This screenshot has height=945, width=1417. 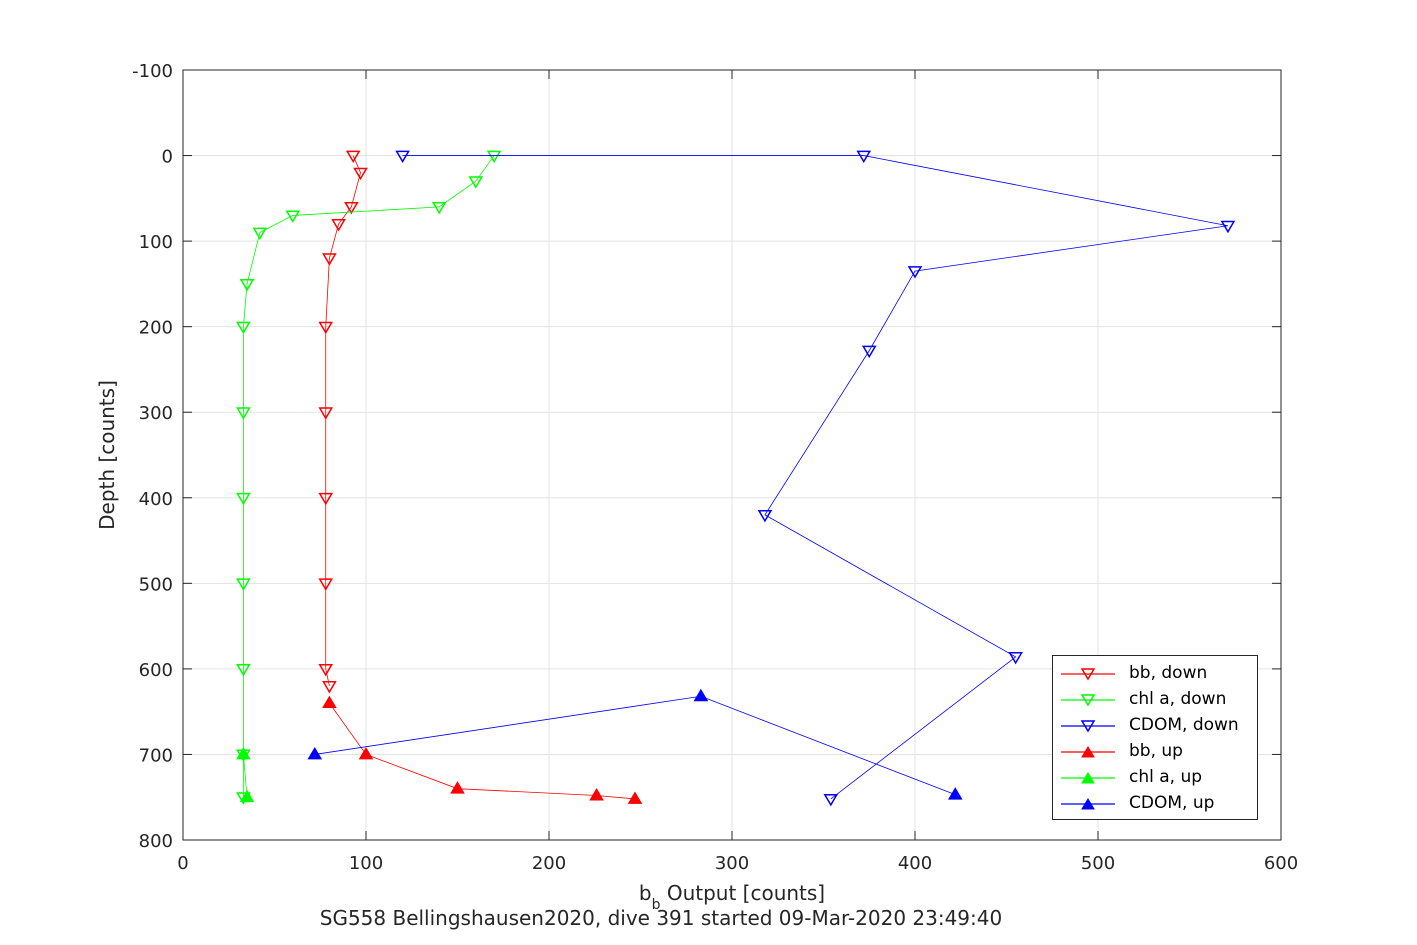 I want to click on legend-swatch-bb-up, so click(x=1088, y=752).